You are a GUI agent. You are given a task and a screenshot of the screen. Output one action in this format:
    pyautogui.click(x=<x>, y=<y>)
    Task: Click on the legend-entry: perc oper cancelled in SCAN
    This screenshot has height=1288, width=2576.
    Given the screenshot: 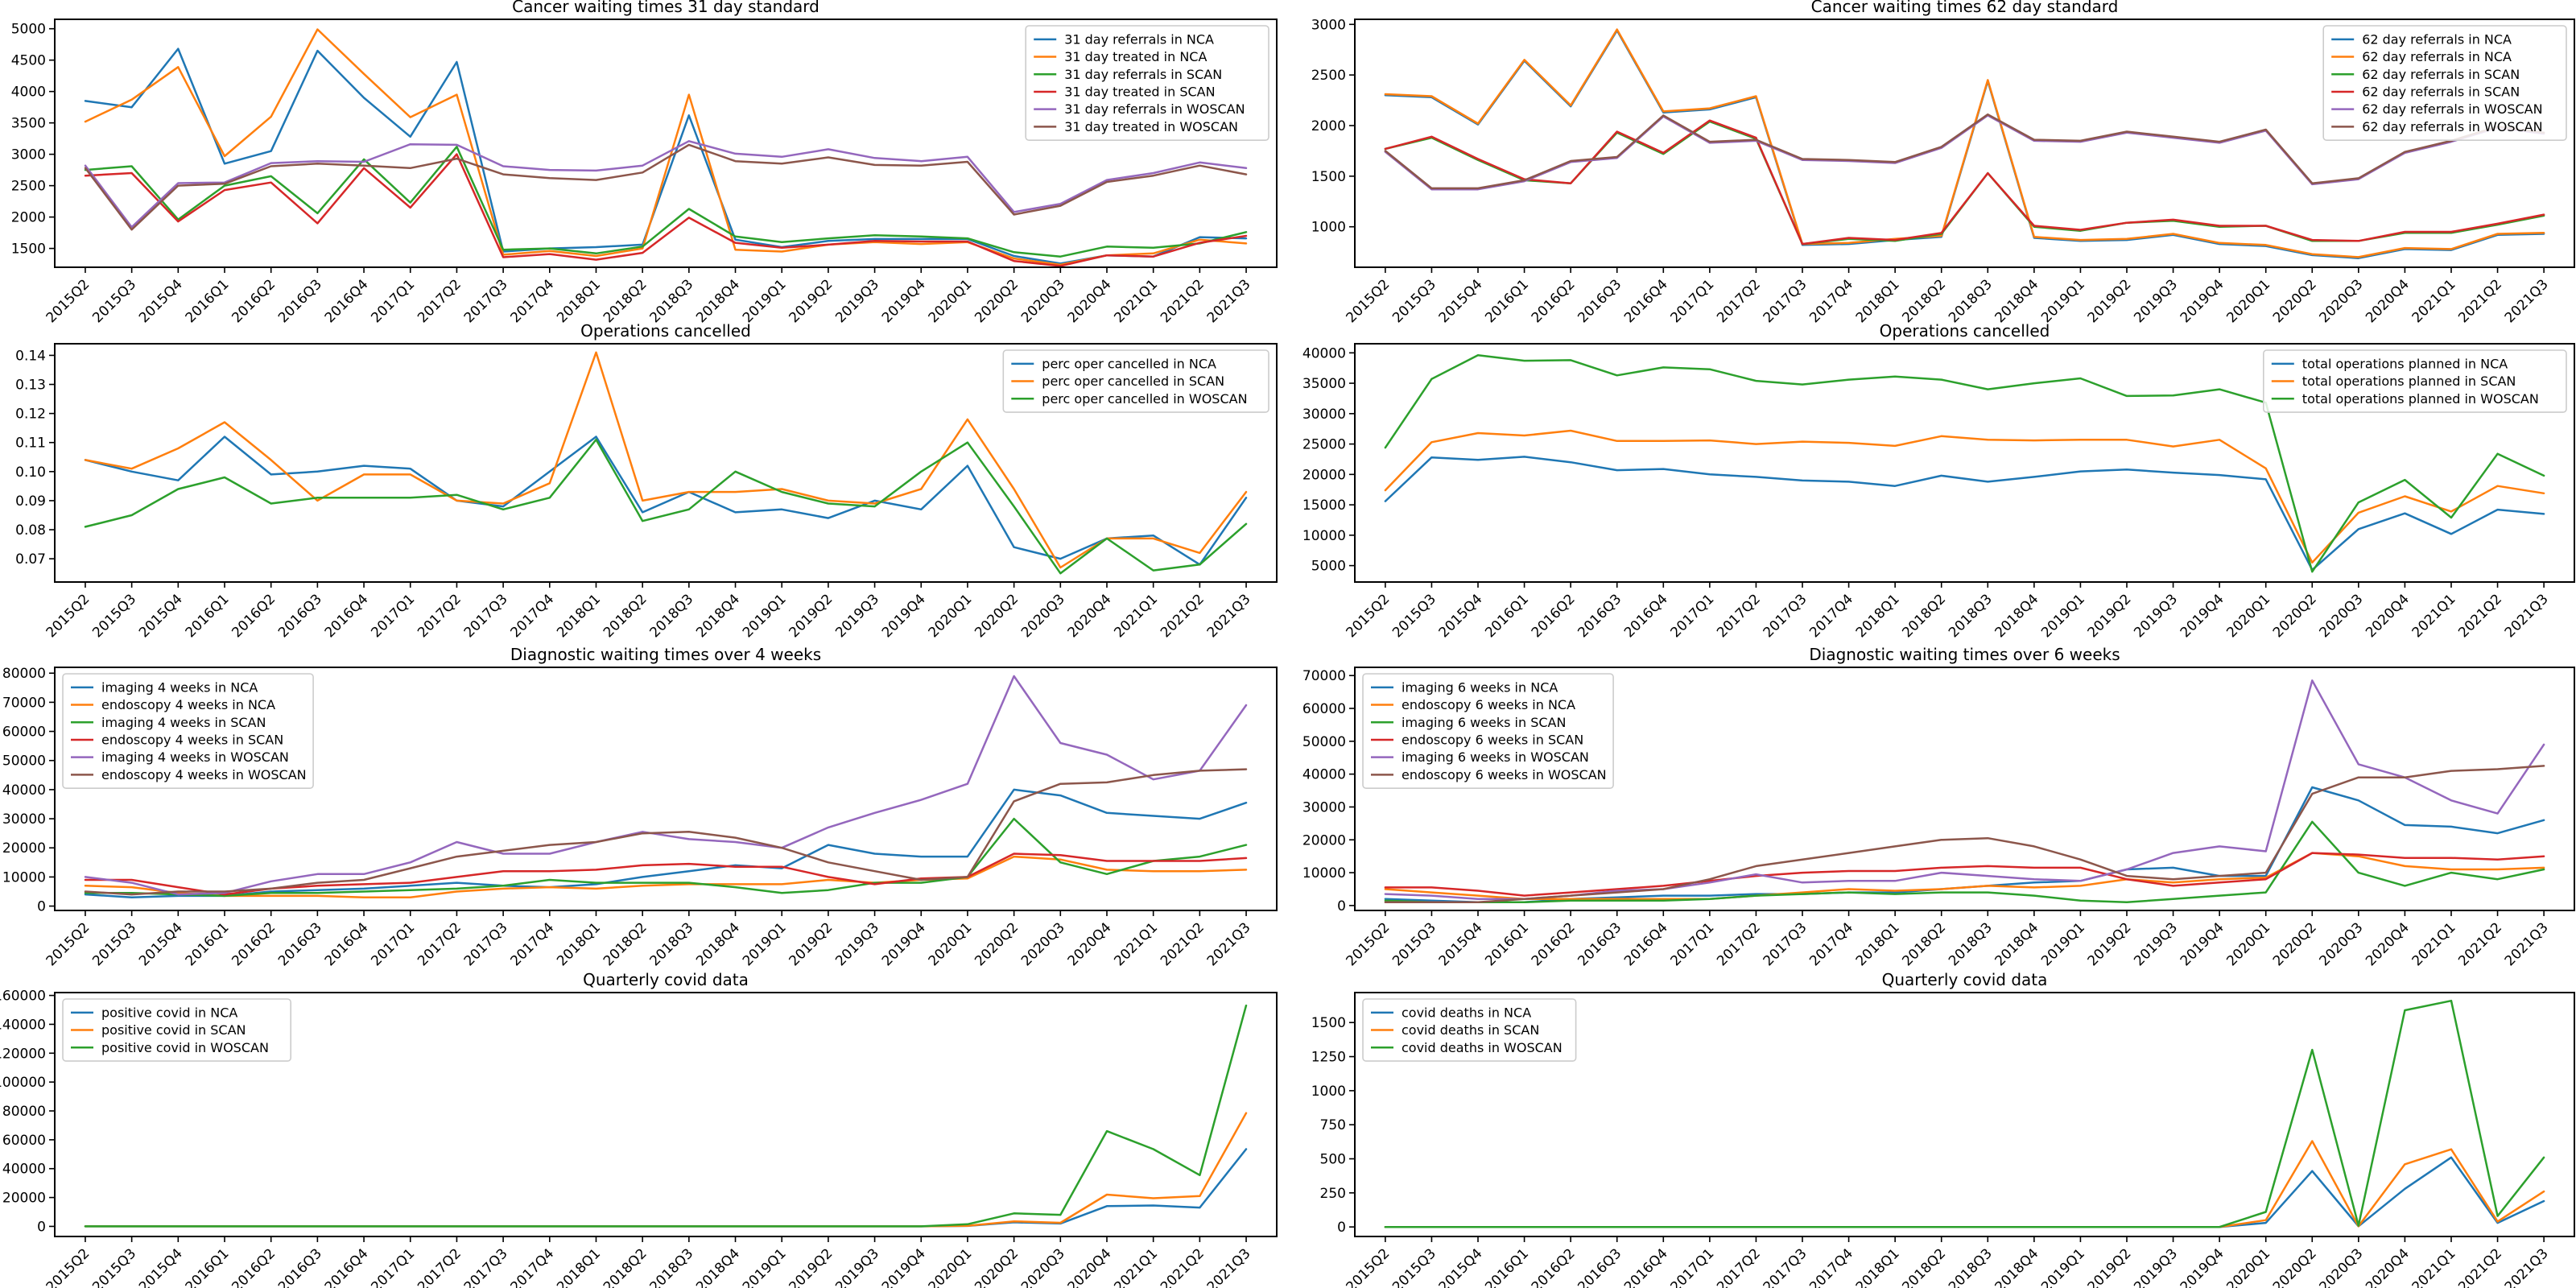 What is the action you would take?
    pyautogui.click(x=1133, y=381)
    